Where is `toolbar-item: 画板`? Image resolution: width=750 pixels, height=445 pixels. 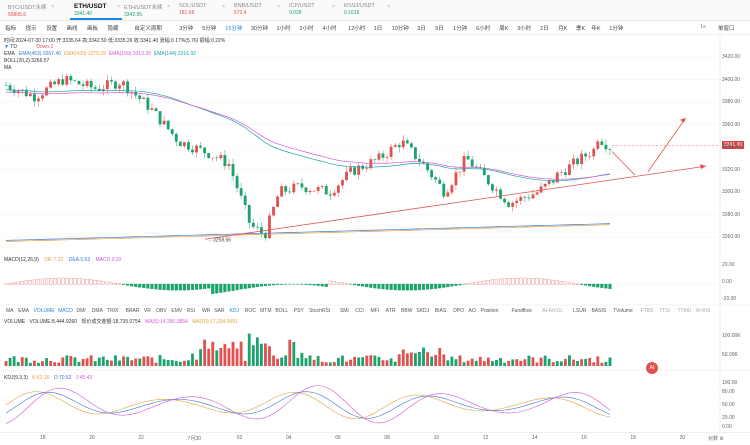 toolbar-item: 画板 is located at coordinates (93, 29).